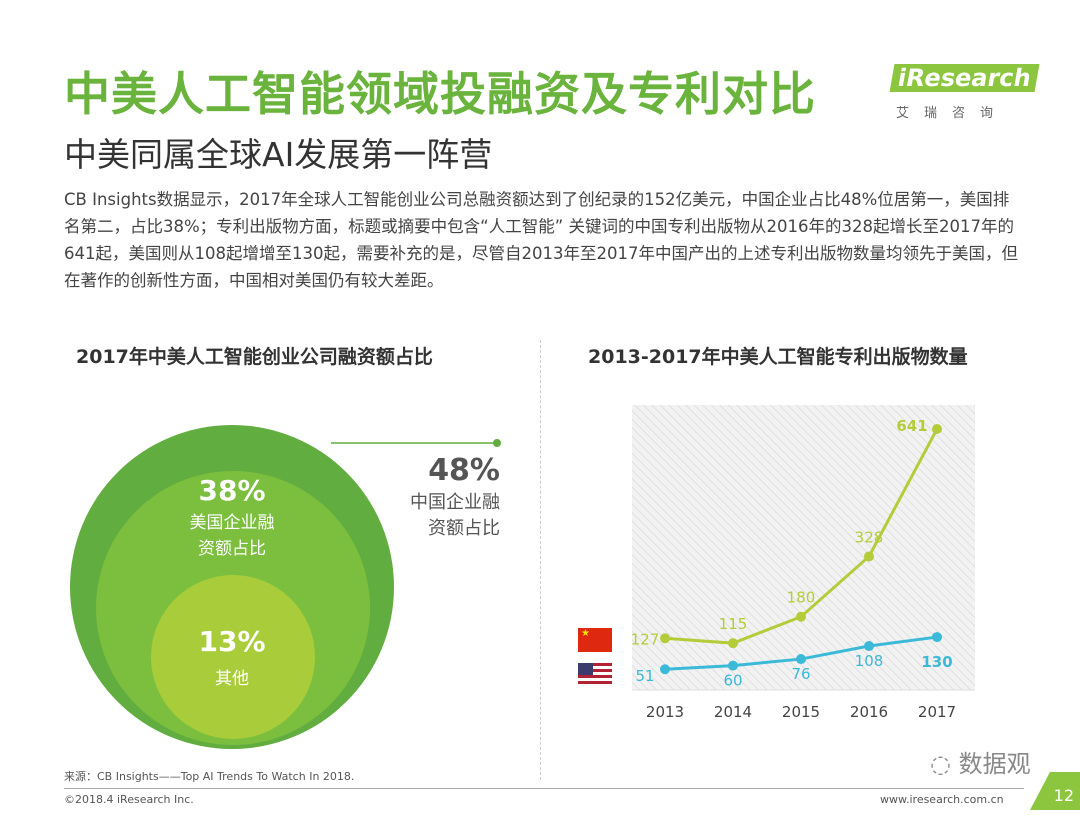  Describe the element at coordinates (869, 712) in the screenshot. I see `x-tick-label: 2016` at that location.